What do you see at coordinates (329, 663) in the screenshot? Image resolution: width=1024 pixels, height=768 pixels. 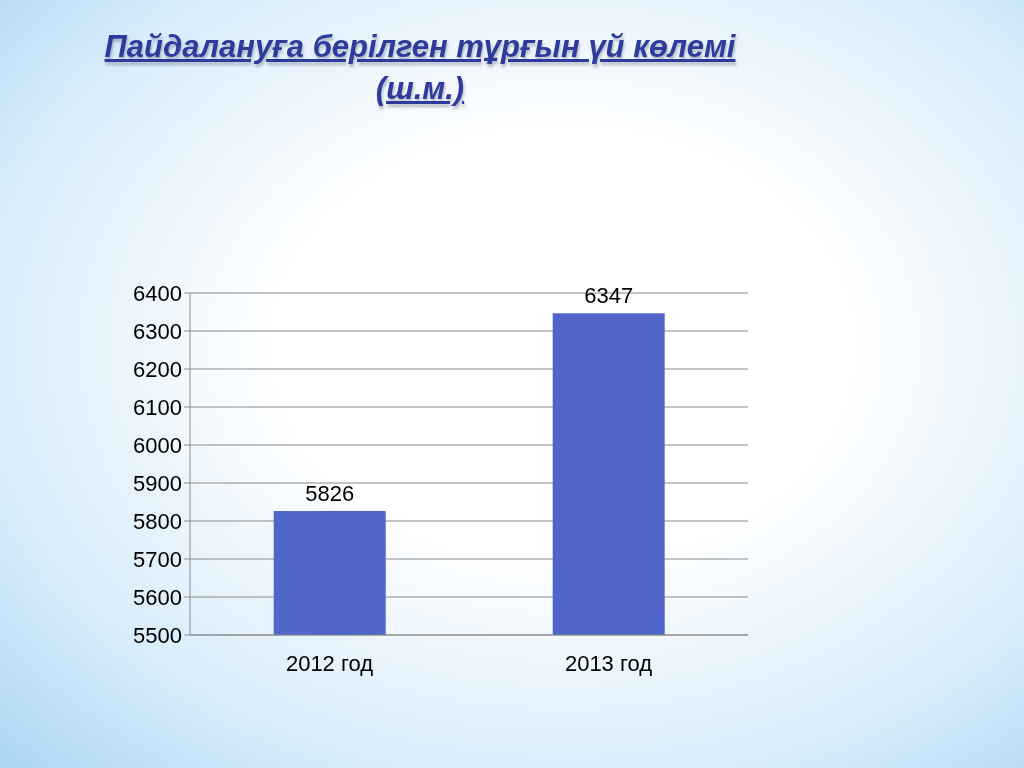 I see `x-tick-label: 2012 год` at bounding box center [329, 663].